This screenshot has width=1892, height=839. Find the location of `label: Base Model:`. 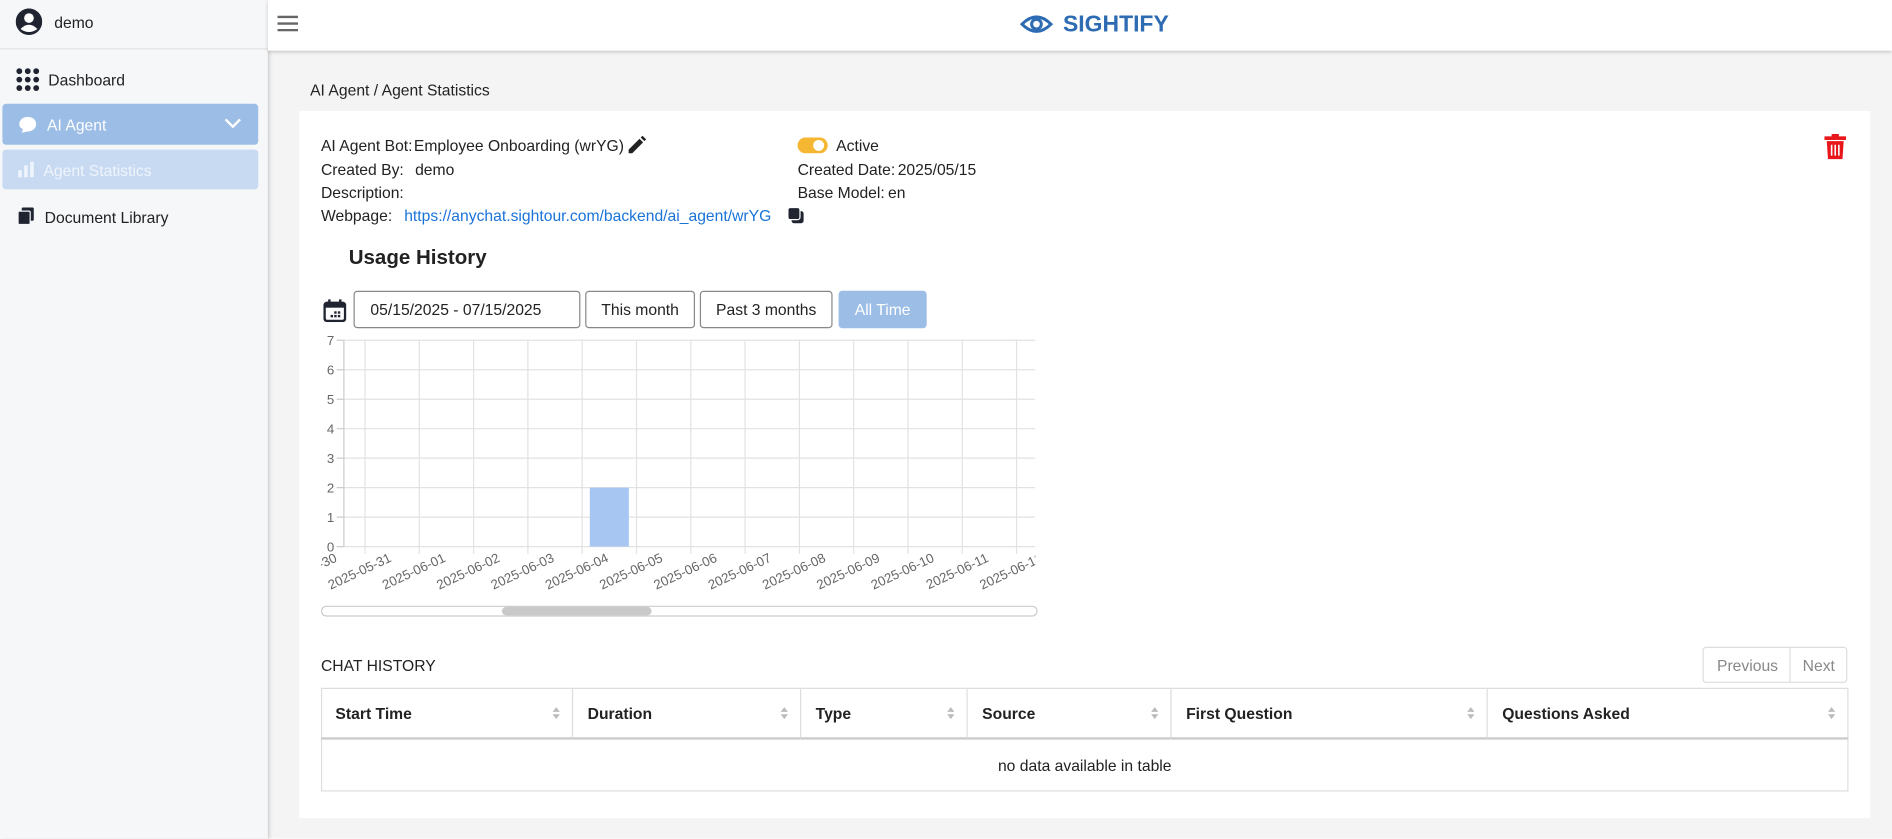

label: Base Model: is located at coordinates (841, 192).